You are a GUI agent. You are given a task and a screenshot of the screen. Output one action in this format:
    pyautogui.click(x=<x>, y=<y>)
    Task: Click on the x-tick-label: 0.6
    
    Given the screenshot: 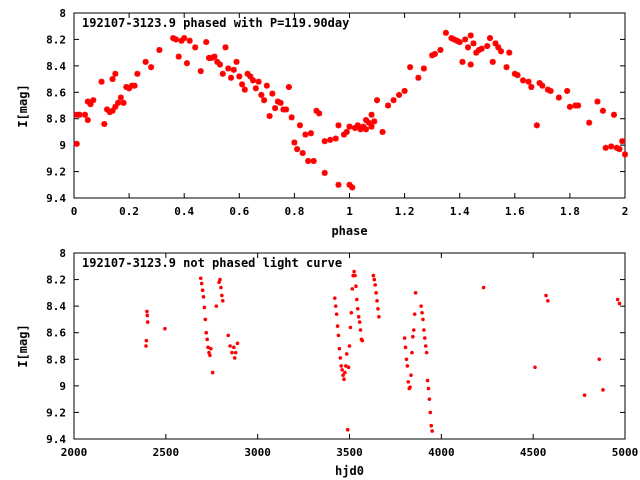 What is the action you would take?
    pyautogui.click(x=239, y=211)
    